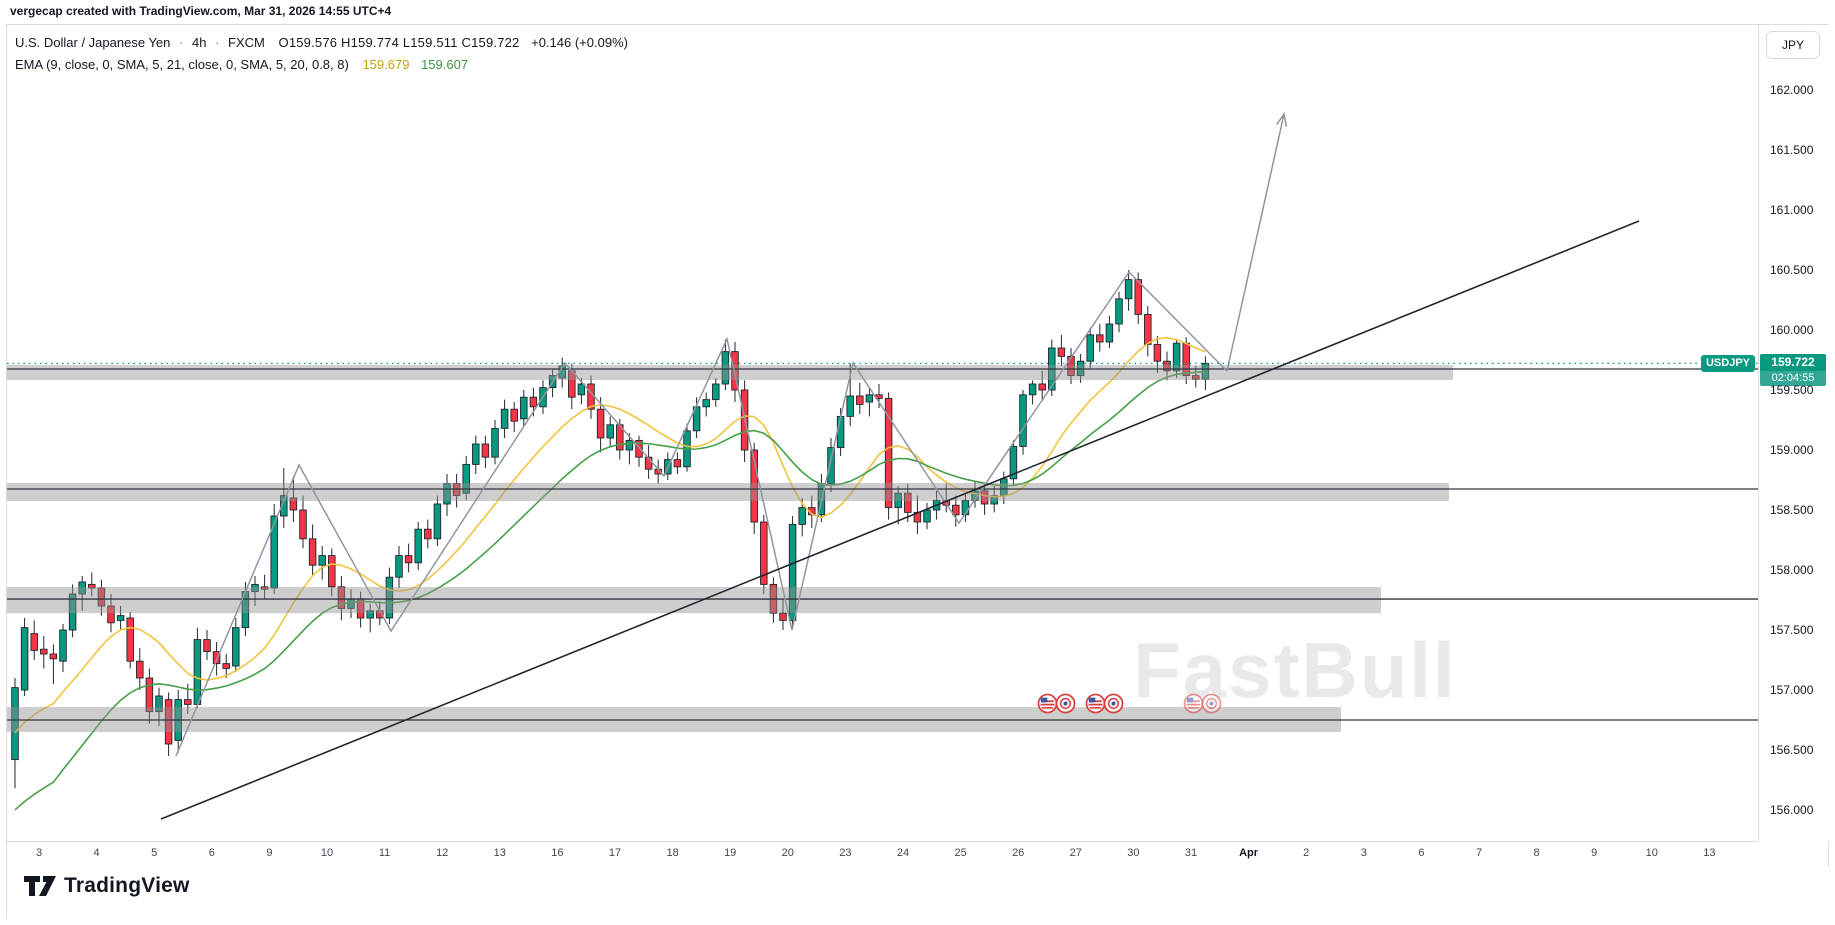 Image resolution: width=1835 pixels, height=925 pixels. I want to click on date-tick-label: 16, so click(557, 853).